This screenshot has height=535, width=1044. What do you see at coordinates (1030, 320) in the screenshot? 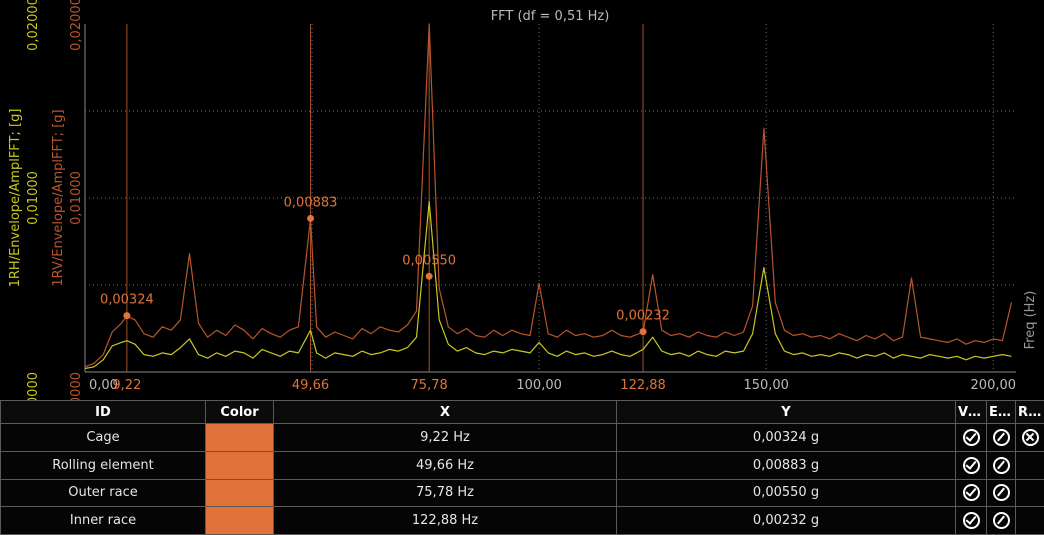
I see `x-axis-label: Freq (Hz)` at bounding box center [1030, 320].